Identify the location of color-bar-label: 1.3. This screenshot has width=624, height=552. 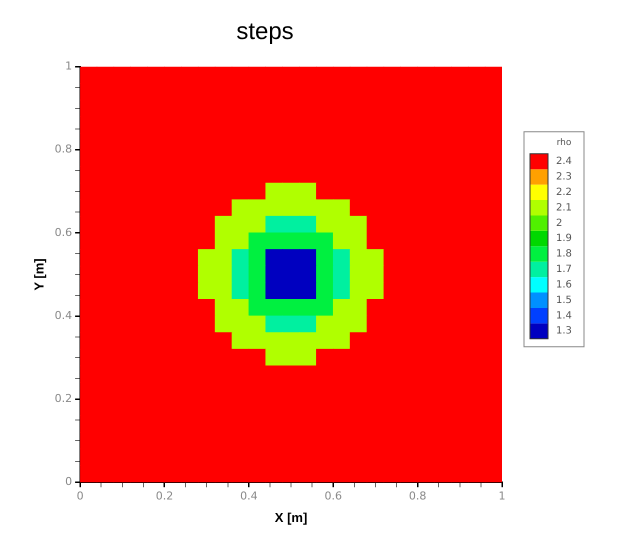
(564, 331).